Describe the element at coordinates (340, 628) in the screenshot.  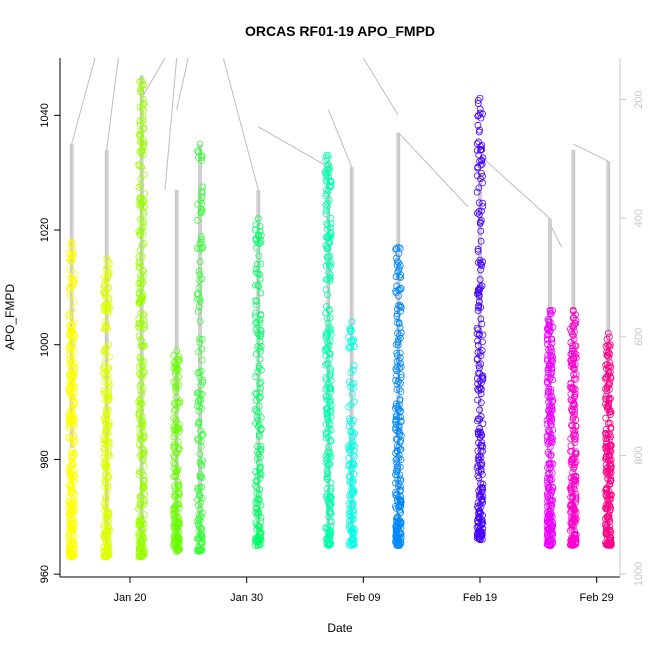
I see `x-axis-label: Date` at that location.